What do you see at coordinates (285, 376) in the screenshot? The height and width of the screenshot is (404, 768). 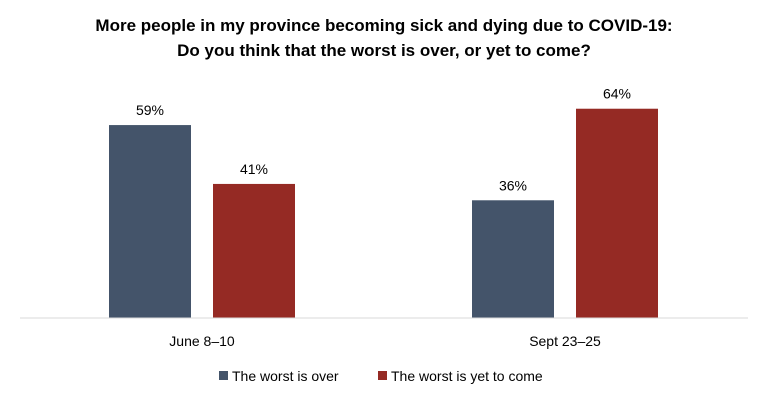 I see `legend-label-worst-is-over: The worst is over` at bounding box center [285, 376].